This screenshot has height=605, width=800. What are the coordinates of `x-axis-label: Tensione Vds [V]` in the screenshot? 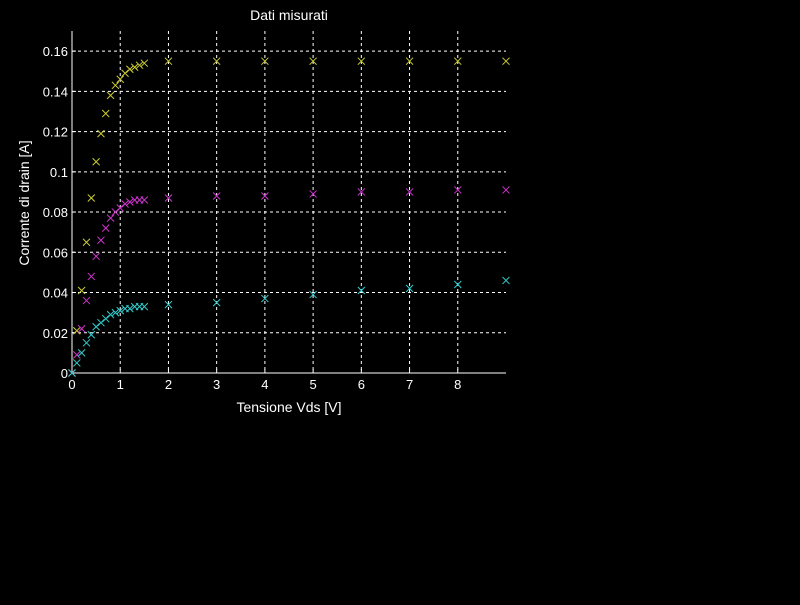 It's located at (288, 407).